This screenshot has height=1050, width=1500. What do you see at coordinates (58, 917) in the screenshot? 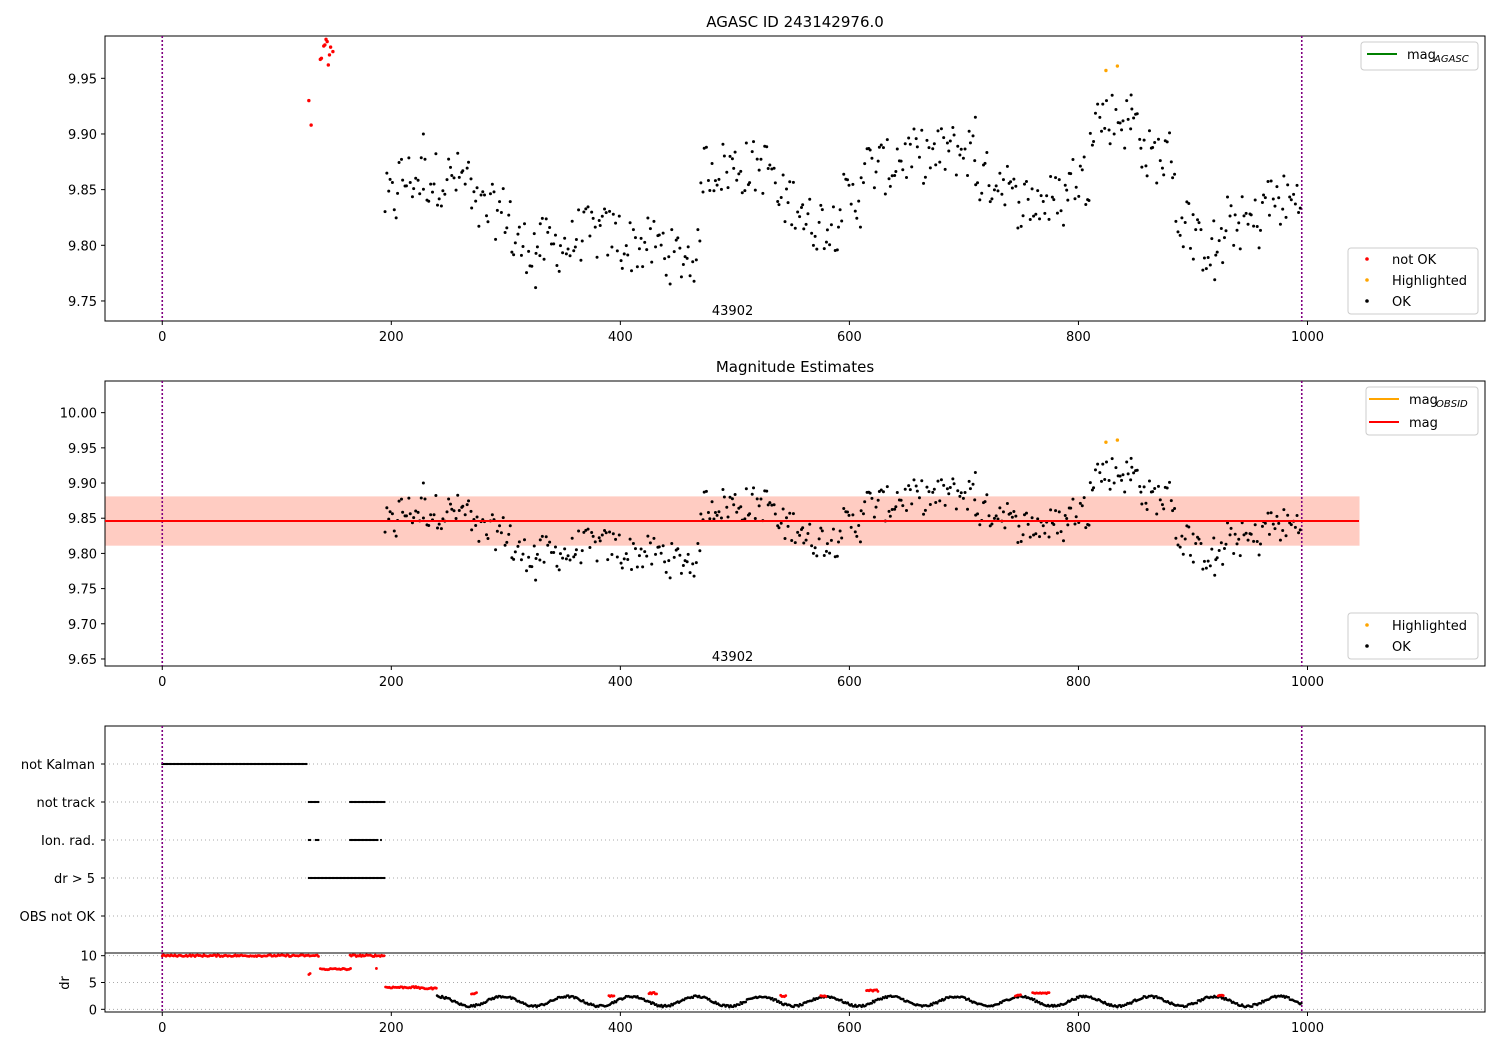
I see `flag-category-label: OBS not OK` at bounding box center [58, 917].